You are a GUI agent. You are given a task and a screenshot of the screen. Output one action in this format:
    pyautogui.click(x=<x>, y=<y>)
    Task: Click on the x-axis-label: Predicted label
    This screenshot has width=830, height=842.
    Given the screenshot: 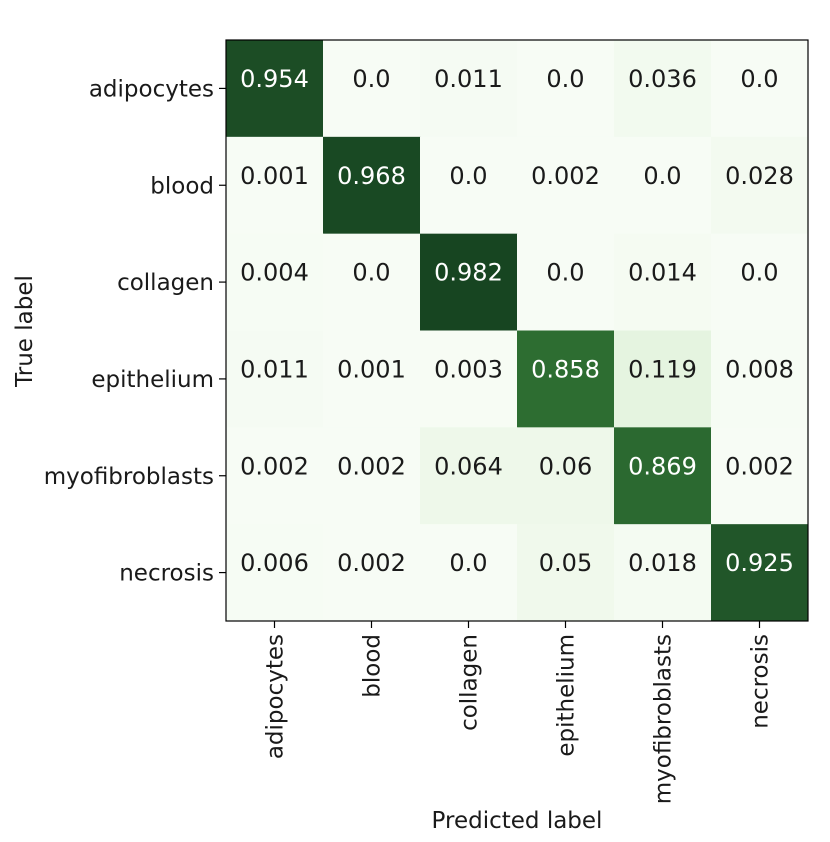 What is the action you would take?
    pyautogui.click(x=517, y=821)
    